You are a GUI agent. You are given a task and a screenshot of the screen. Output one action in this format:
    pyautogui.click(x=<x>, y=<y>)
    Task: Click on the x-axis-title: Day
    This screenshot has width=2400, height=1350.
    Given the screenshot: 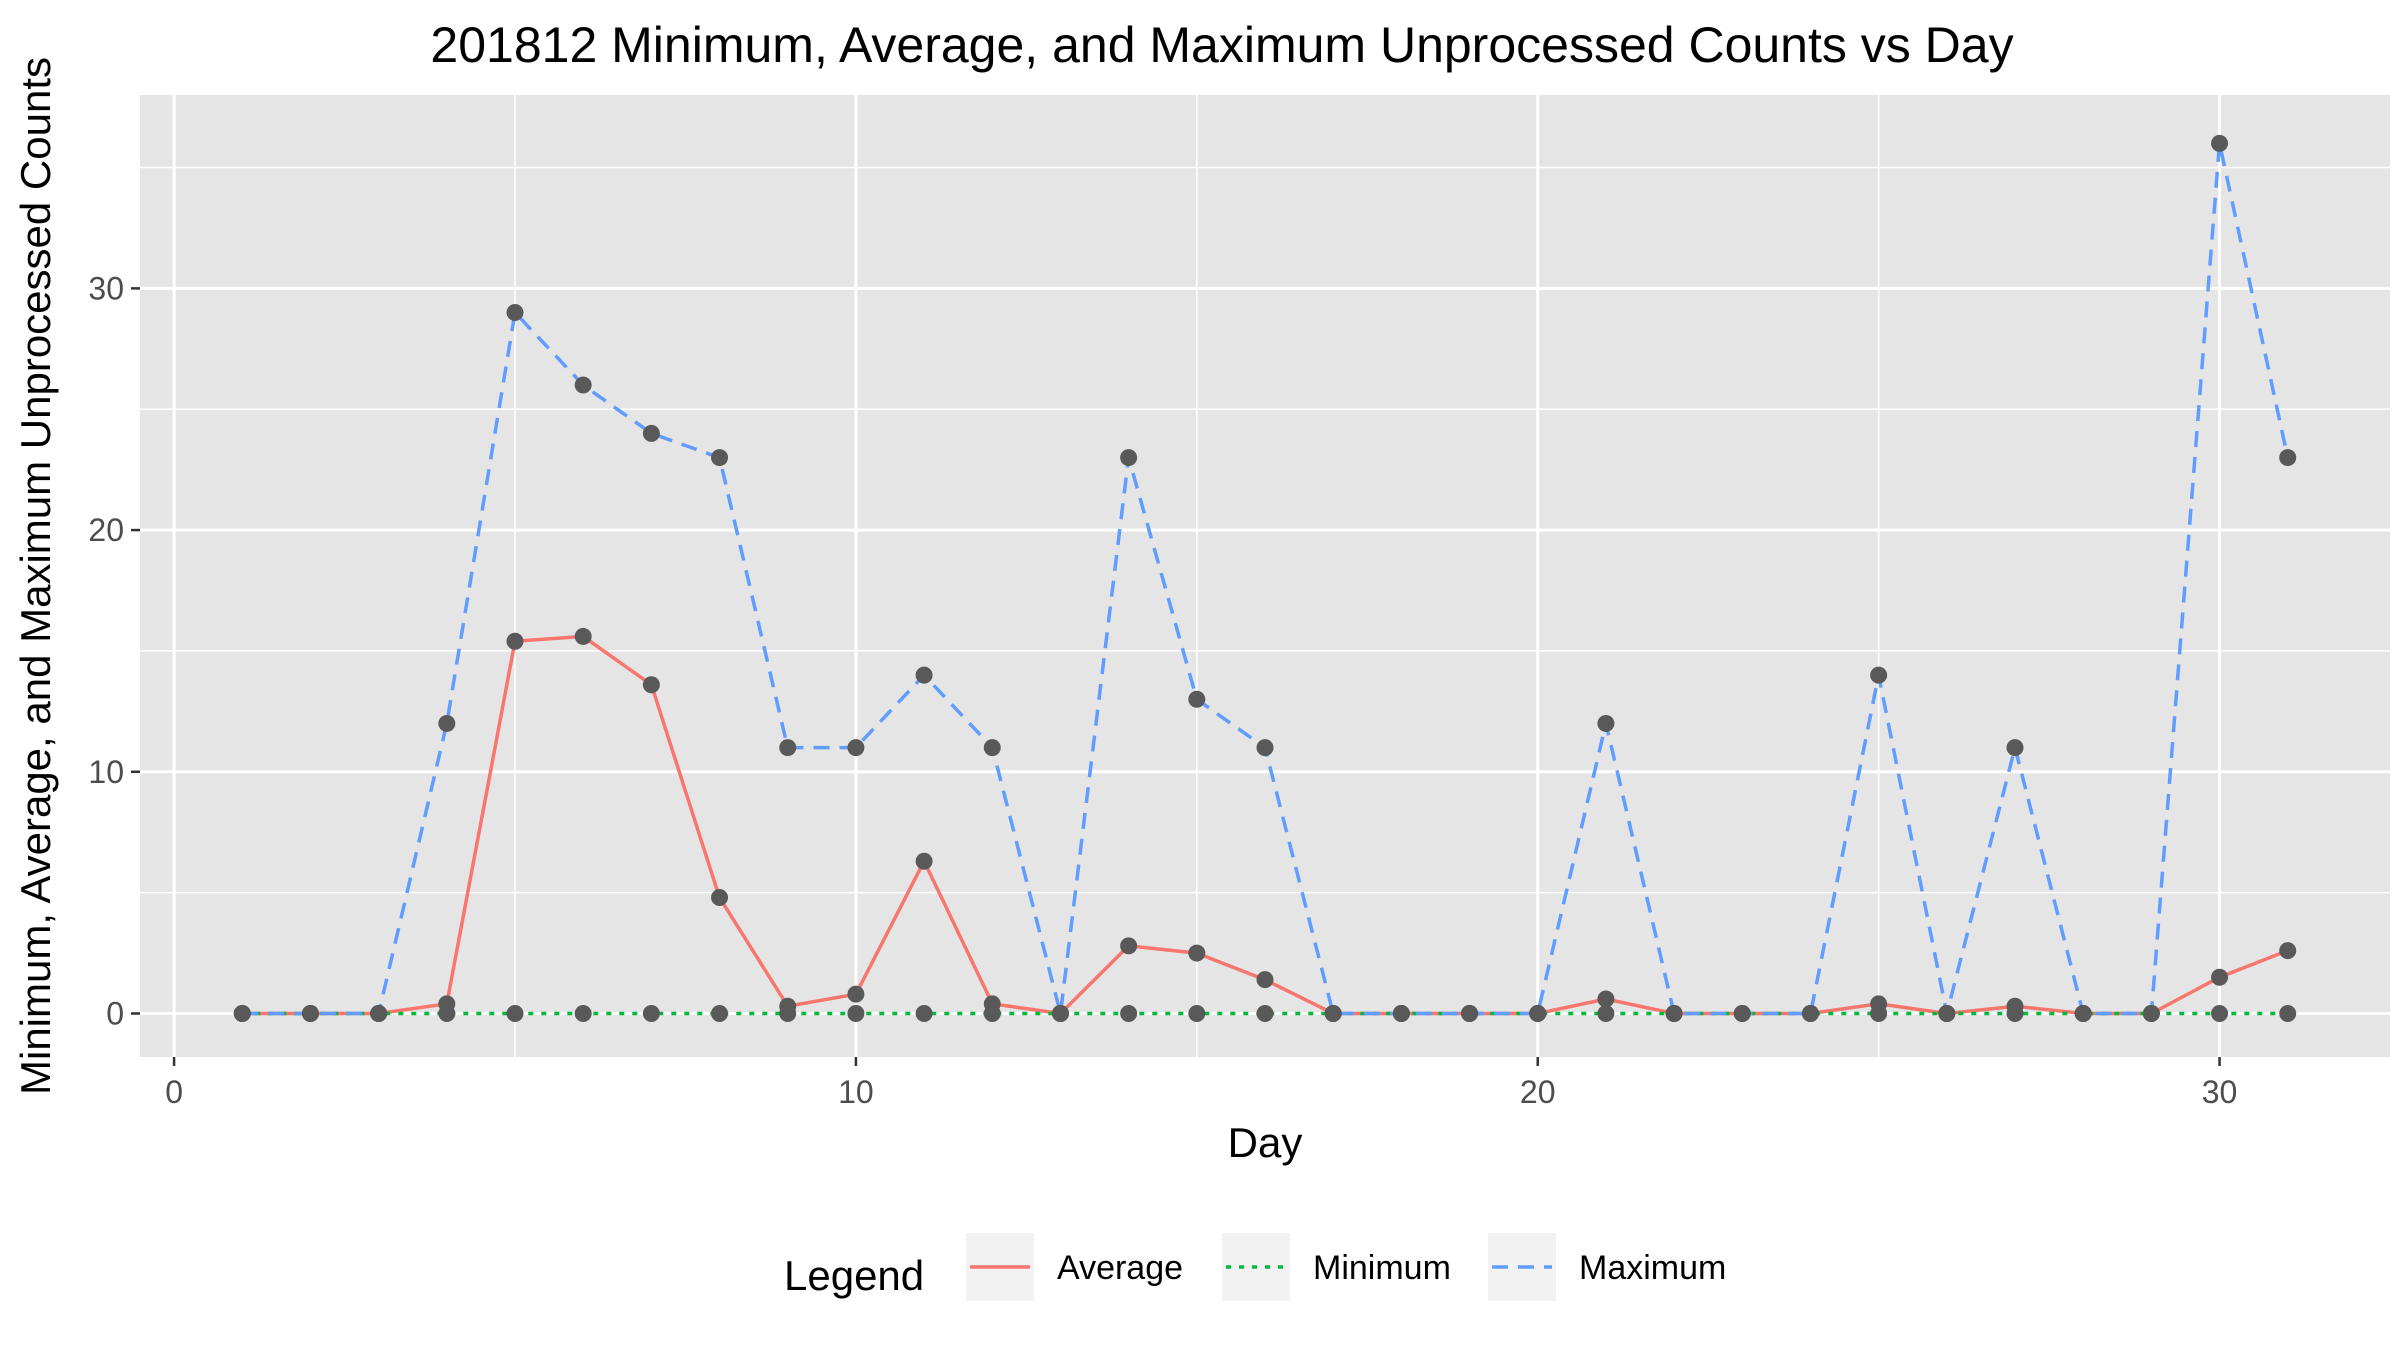 What is the action you would take?
    pyautogui.click(x=1265, y=1142)
    